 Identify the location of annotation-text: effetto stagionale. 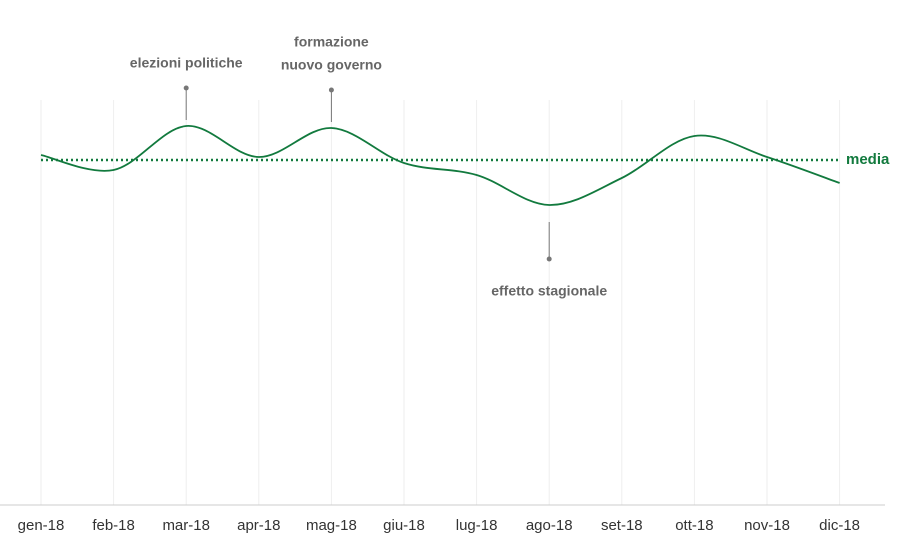
(549, 291).